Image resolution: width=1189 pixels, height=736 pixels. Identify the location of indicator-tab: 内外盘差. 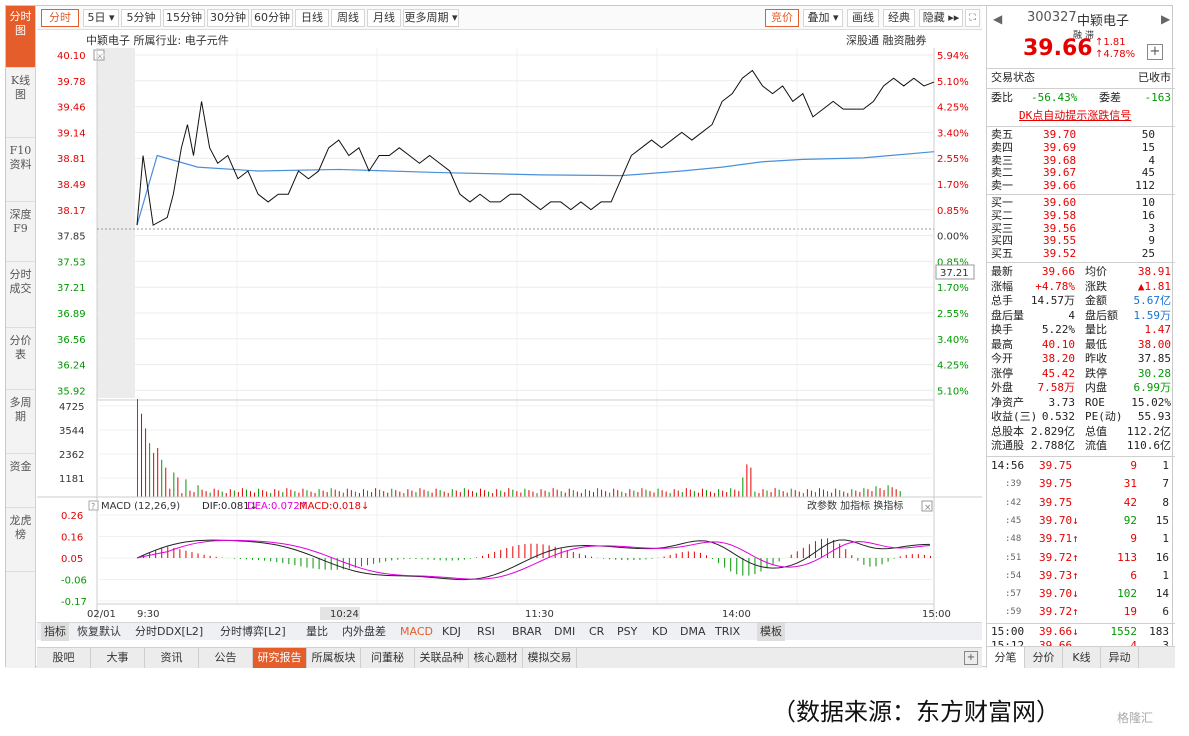
(364, 631).